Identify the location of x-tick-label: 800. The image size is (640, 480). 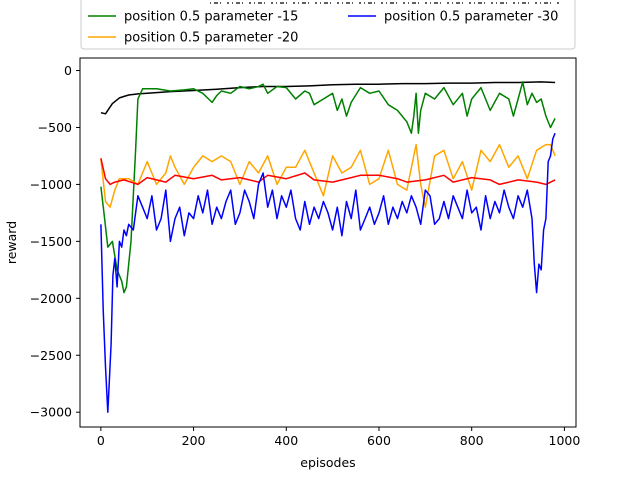
(472, 440).